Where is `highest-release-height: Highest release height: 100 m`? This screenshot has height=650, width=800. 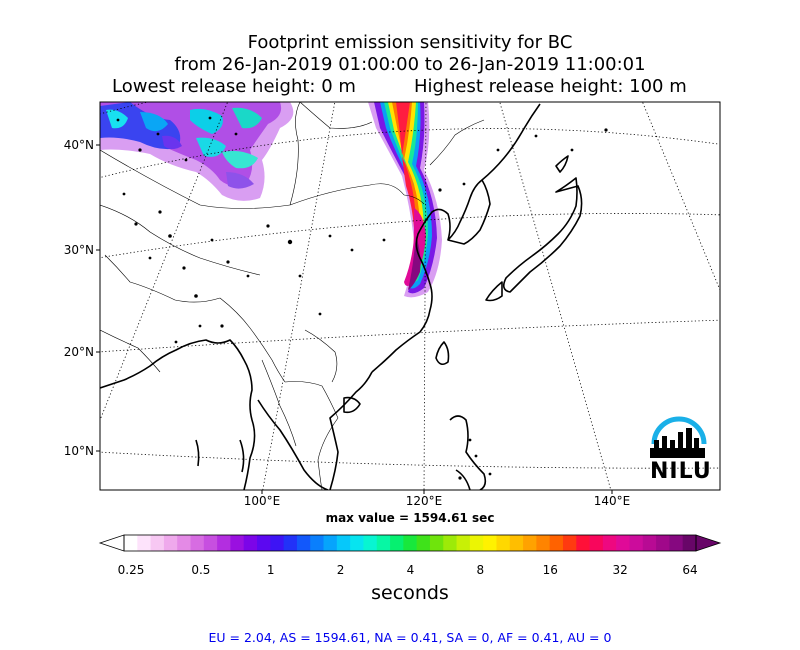 highest-release-height: Highest release height: 100 m is located at coordinates (550, 86).